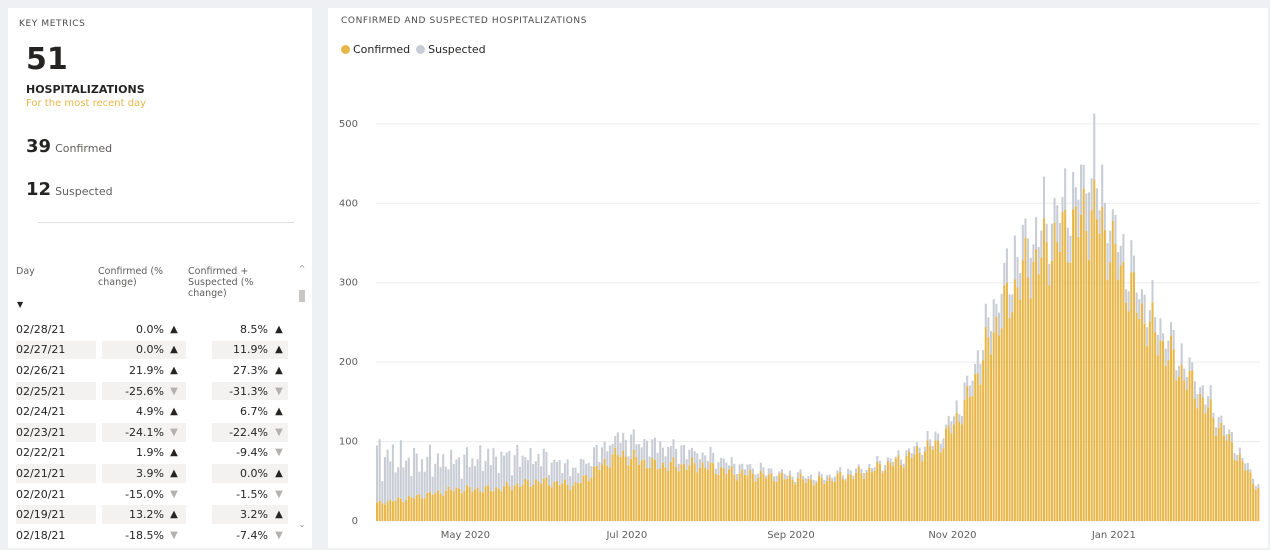 The image size is (1270, 550). Describe the element at coordinates (375, 49) in the screenshot. I see `legend-item-confirmed: Confirmed` at that location.